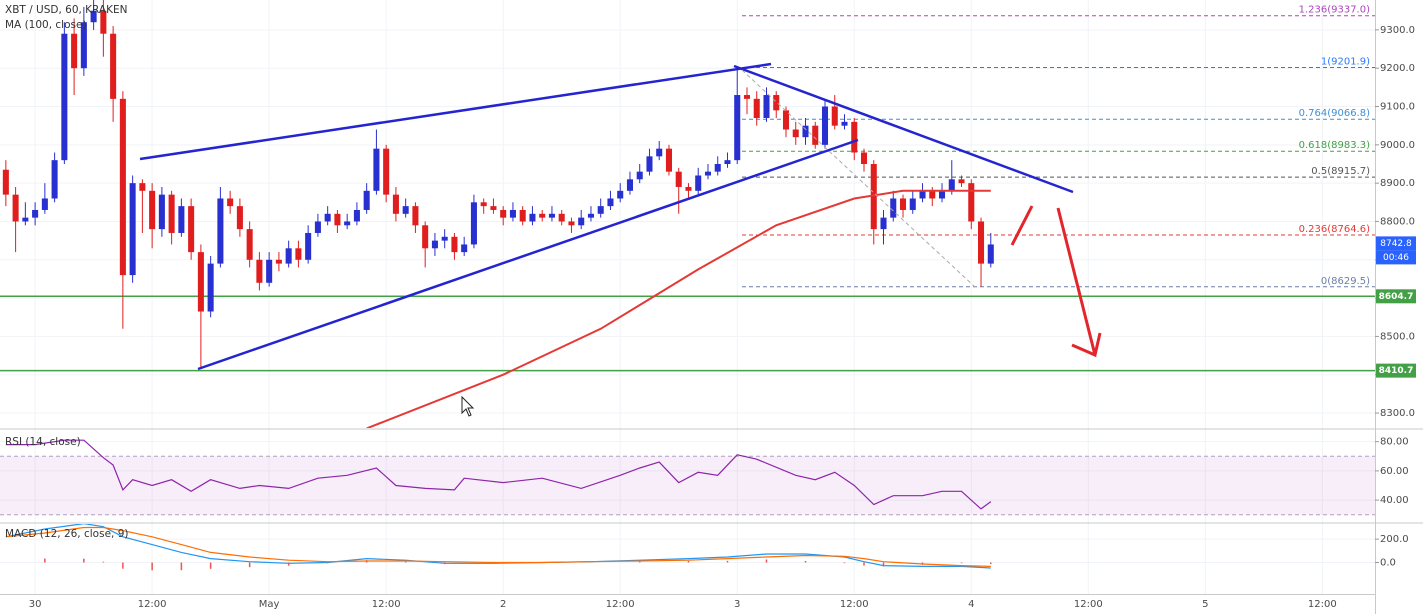 This screenshot has width=1423, height=614. I want to click on y-tick-label: 9000.0, so click(1397, 145).